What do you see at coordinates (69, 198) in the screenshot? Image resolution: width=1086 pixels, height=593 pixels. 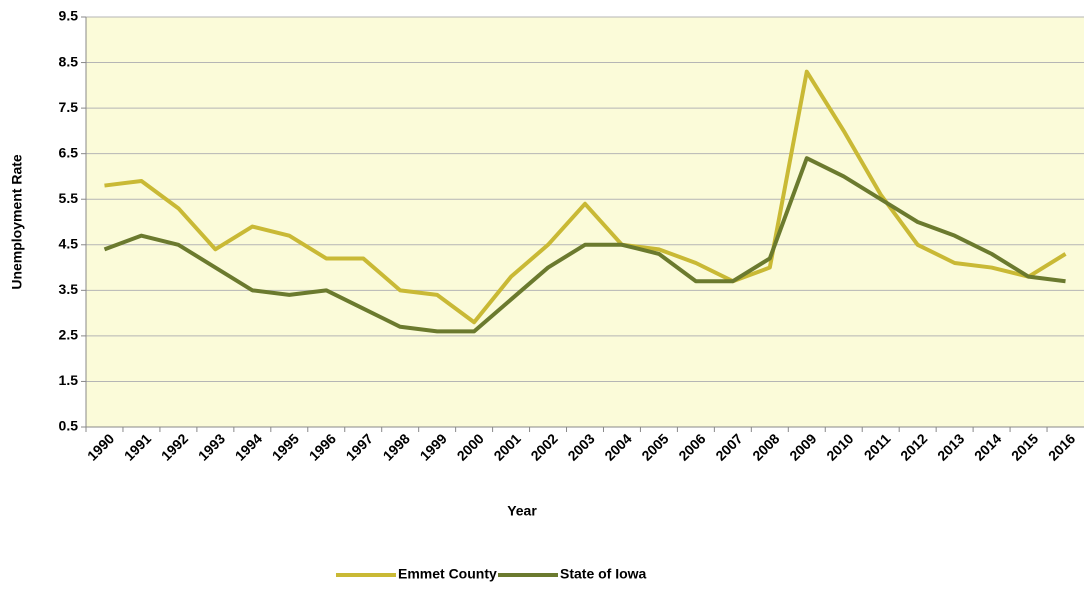 I see `y-tick-label: 5.5` at bounding box center [69, 198].